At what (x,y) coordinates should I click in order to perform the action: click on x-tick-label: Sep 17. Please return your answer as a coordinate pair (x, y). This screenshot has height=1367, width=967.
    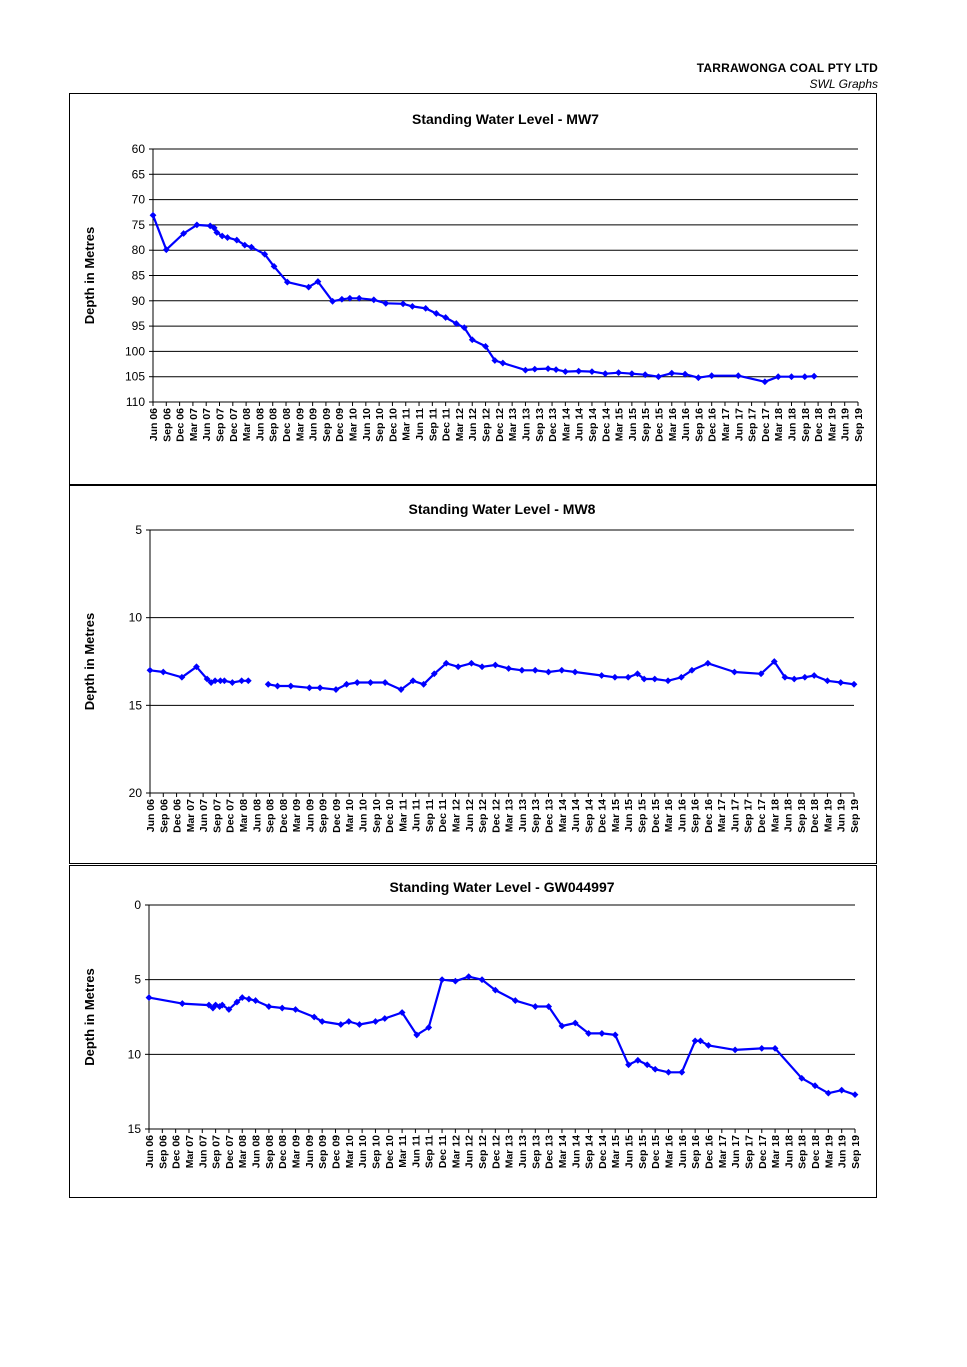
    Looking at the image, I should click on (749, 1152).